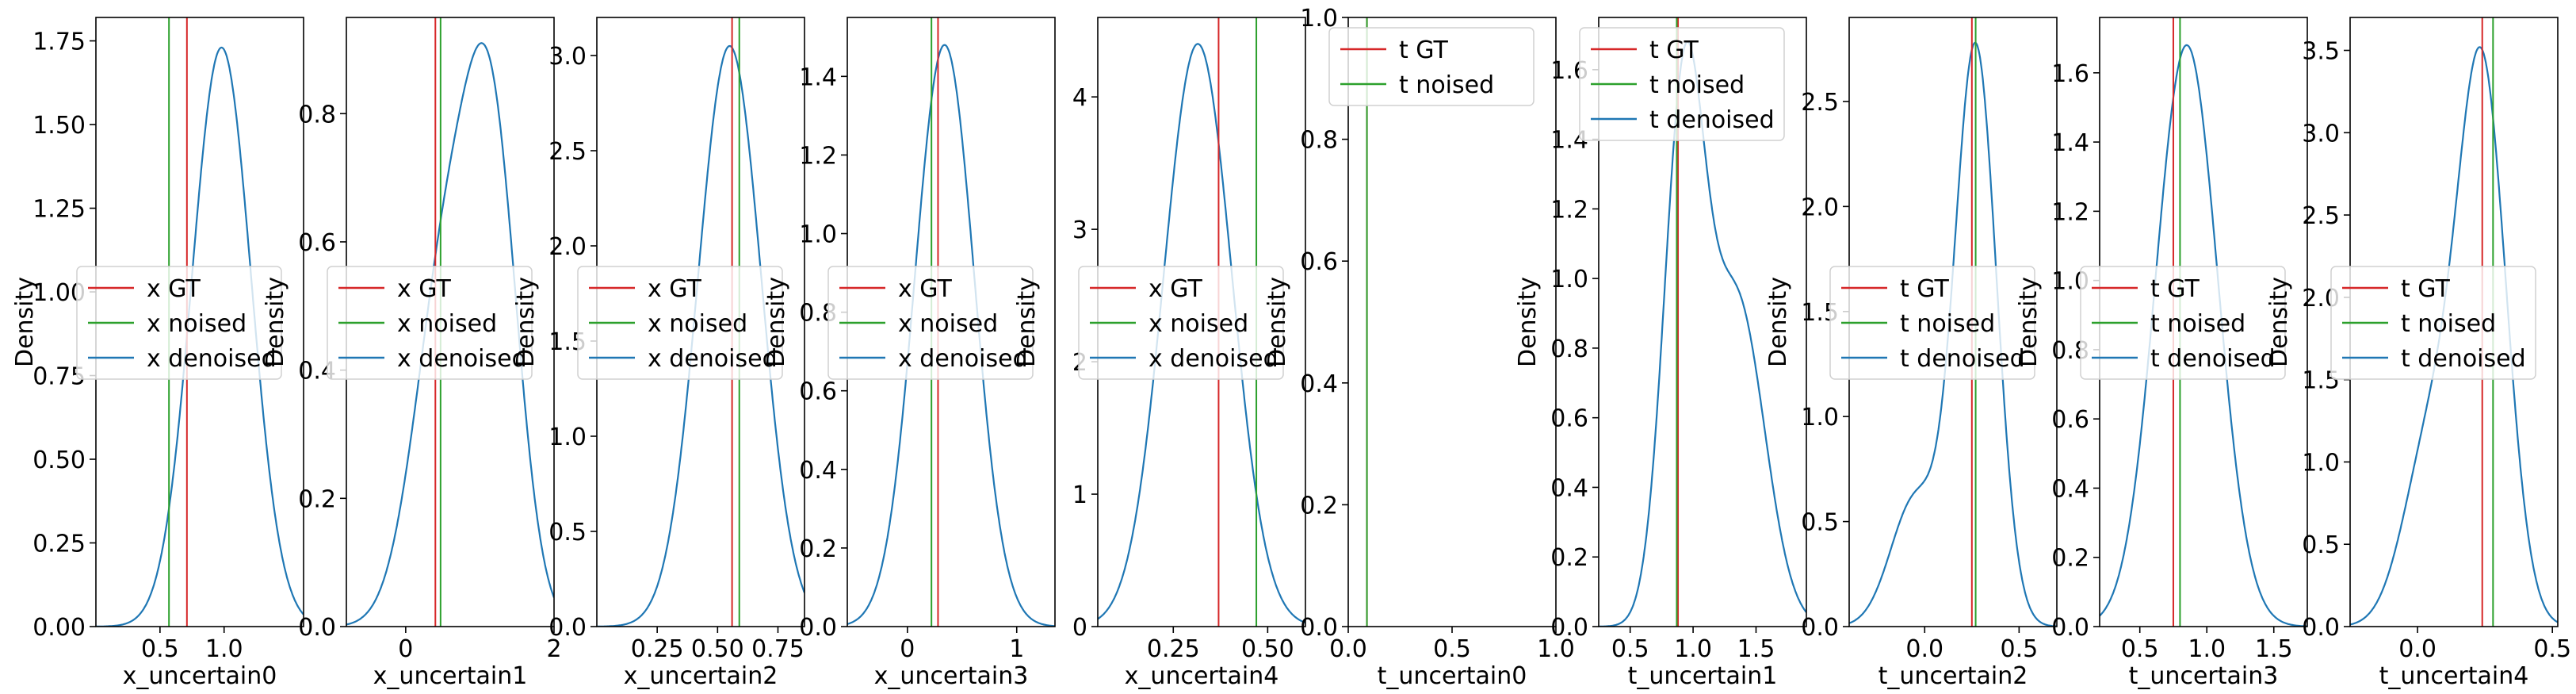  I want to click on x-tick-label: 2, so click(553, 649).